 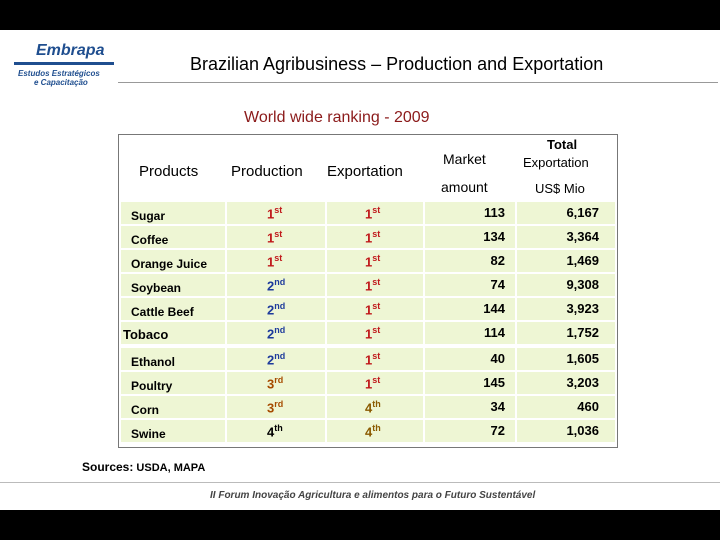 What do you see at coordinates (145, 410) in the screenshot?
I see `product-name: Corn` at bounding box center [145, 410].